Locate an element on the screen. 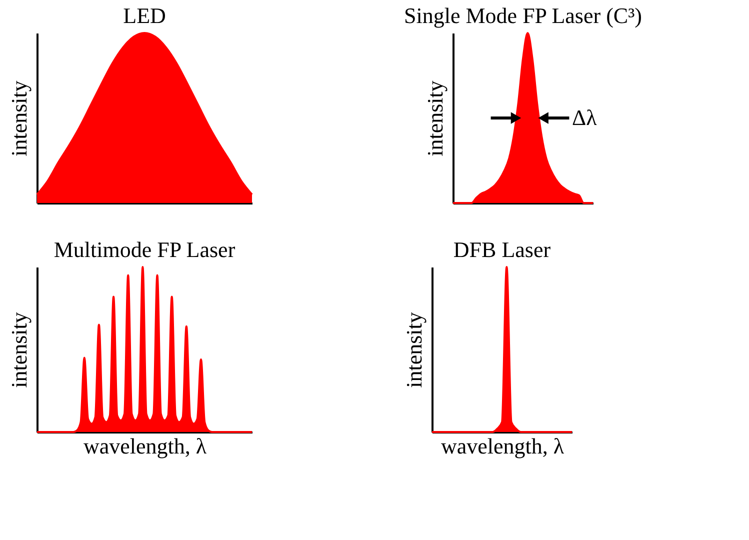 This screenshot has height=540, width=749. chart-title: LED is located at coordinates (144, 15).